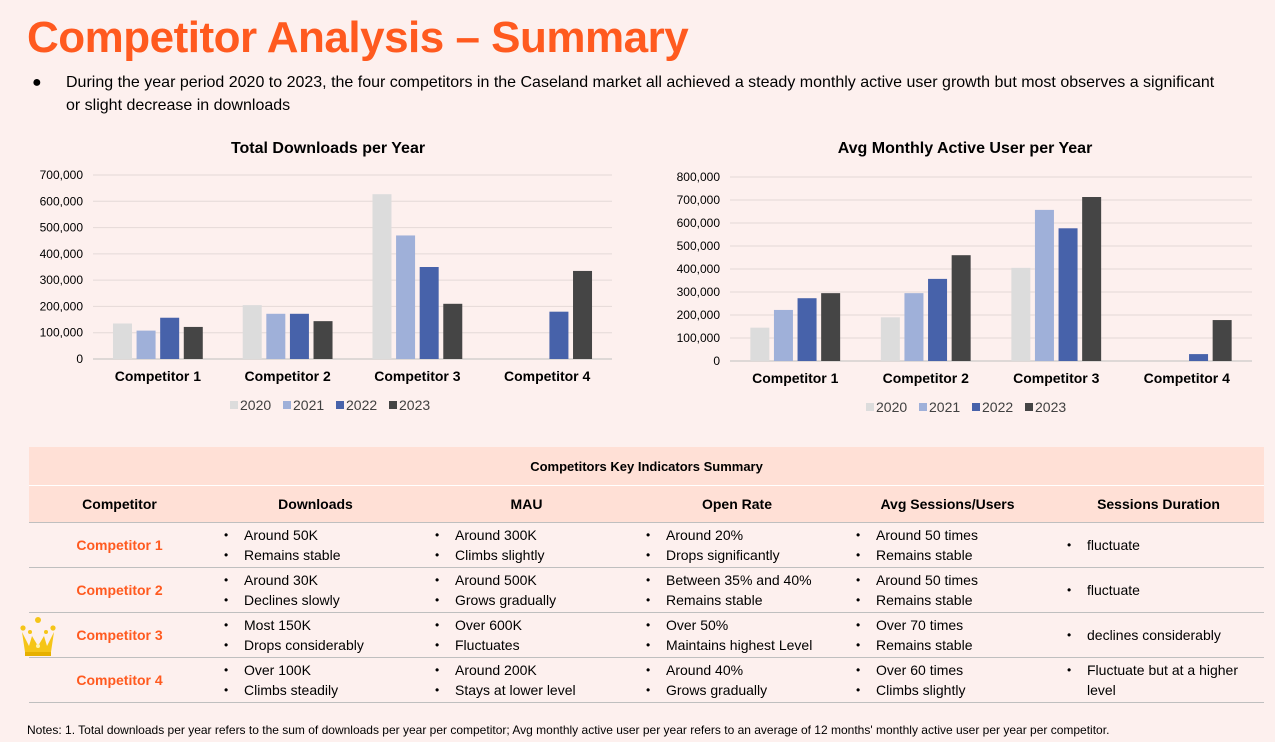 Image resolution: width=1275 pixels, height=742 pixels. I want to click on bullet-point: Climbs steadily, so click(320, 690).